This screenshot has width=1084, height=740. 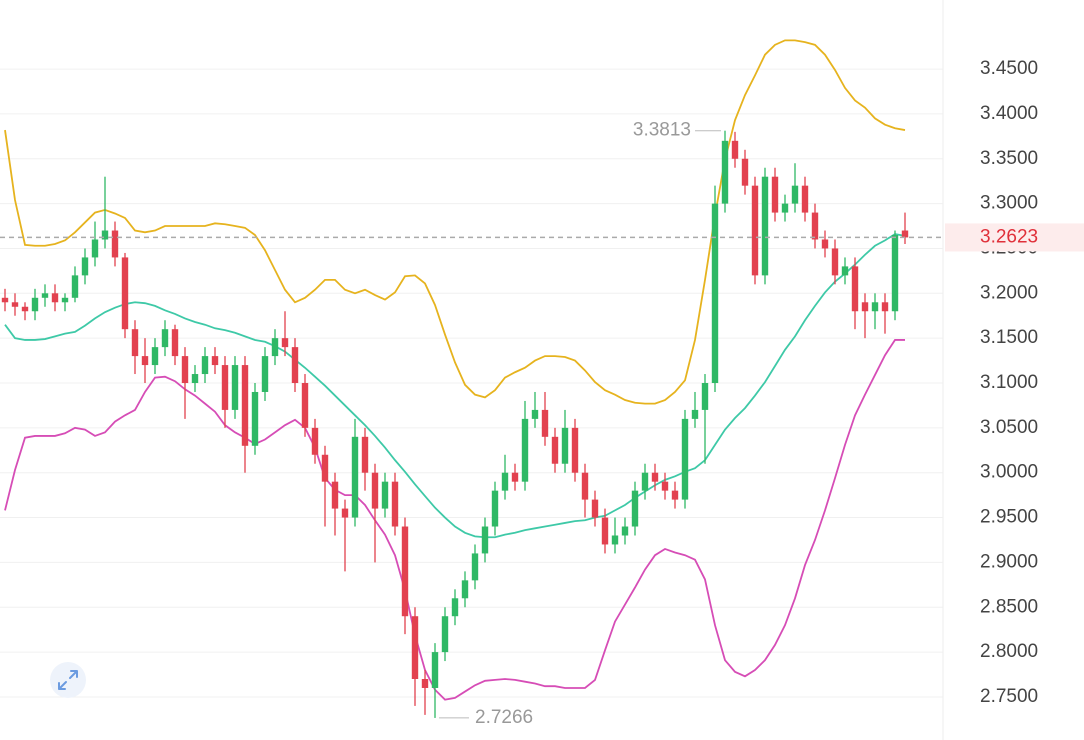 I want to click on low-label: 2.7266, so click(x=504, y=717).